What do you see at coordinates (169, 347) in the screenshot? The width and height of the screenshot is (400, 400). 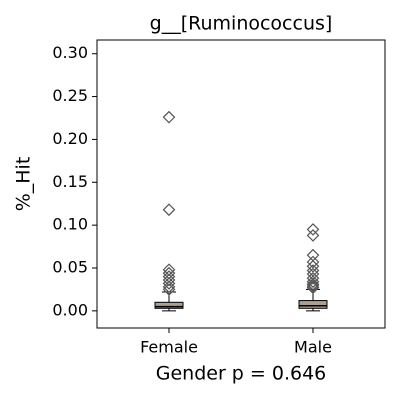 I see `x-tick-label: Female` at bounding box center [169, 347].